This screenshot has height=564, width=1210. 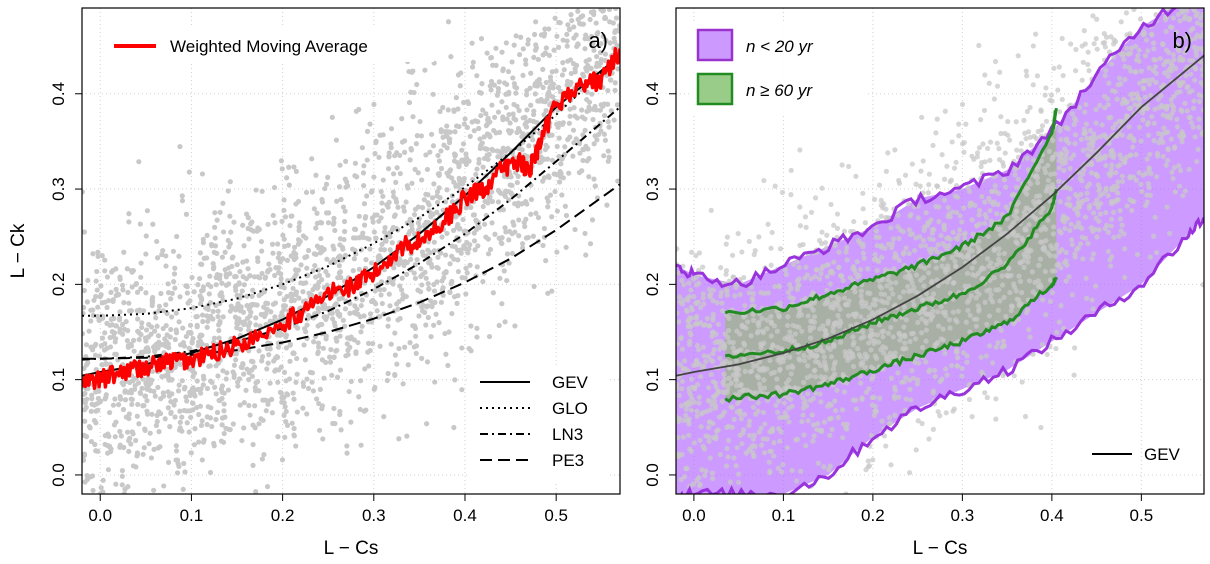 What do you see at coordinates (18, 250) in the screenshot?
I see `y-axis-title: L − Ck` at bounding box center [18, 250].